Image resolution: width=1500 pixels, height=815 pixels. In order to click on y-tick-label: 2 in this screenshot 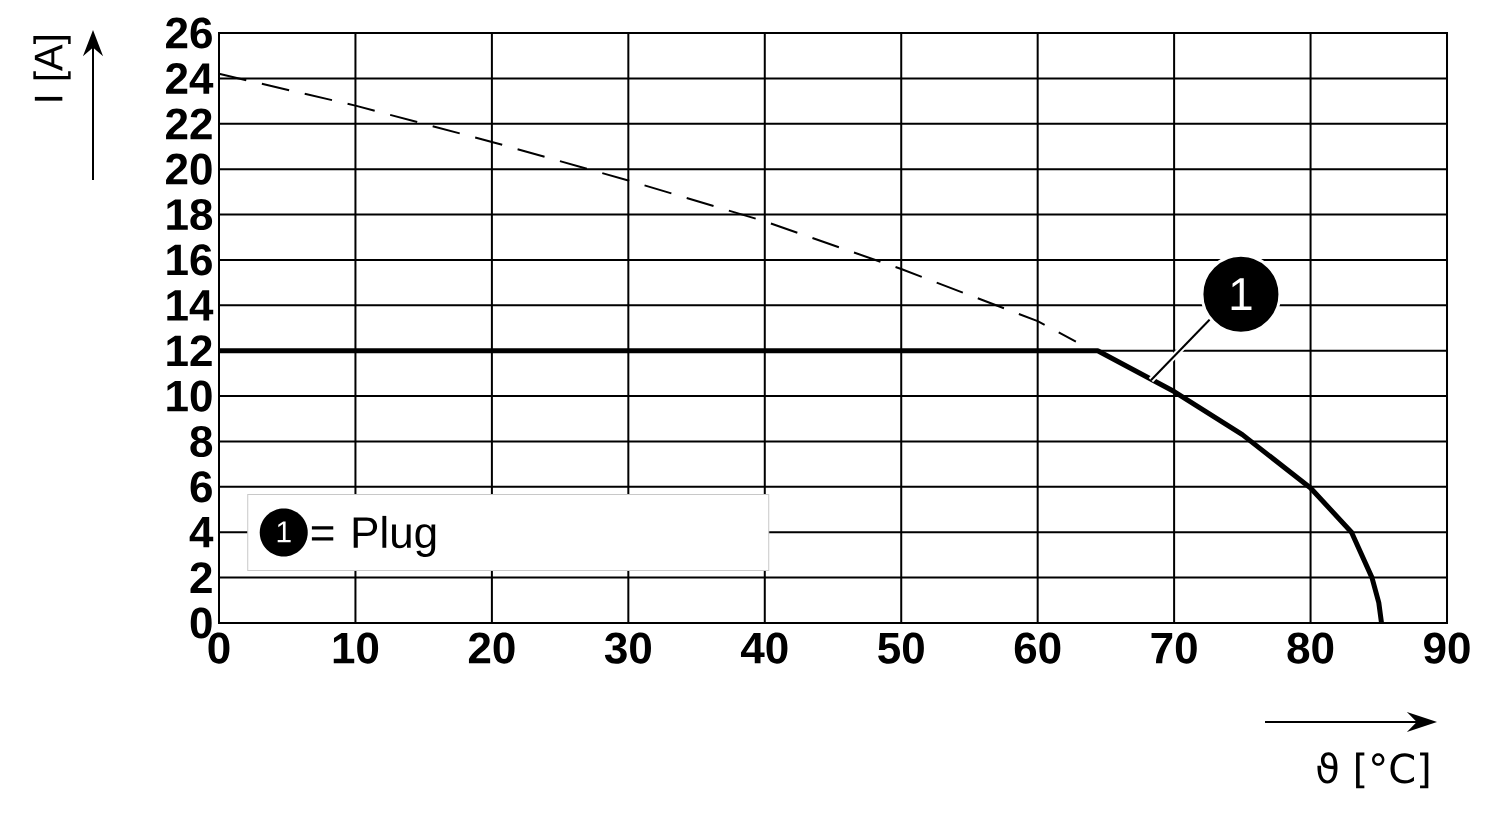, I will do `click(201, 577)`.